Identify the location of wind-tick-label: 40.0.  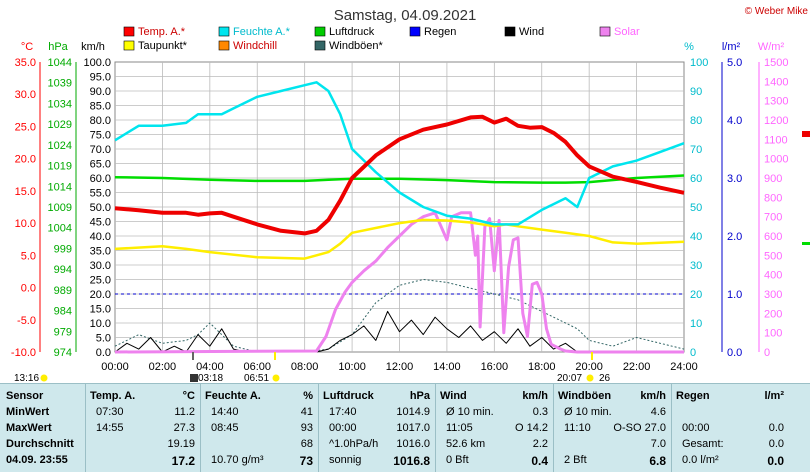
(100, 237).